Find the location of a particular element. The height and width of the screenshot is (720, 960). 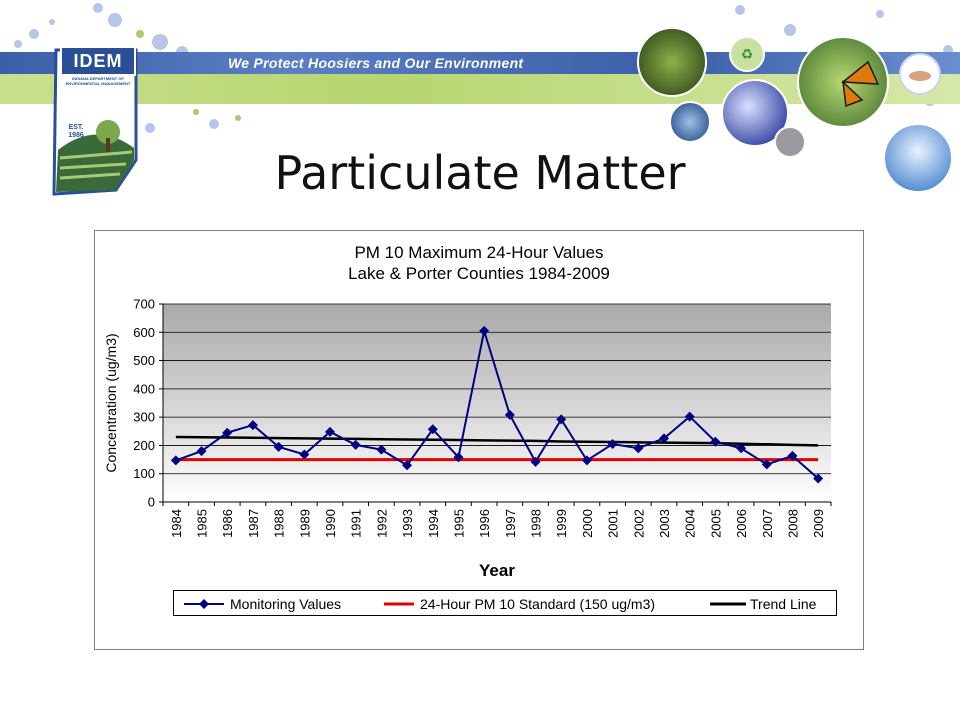

water-photo-icon is located at coordinates (755, 113).